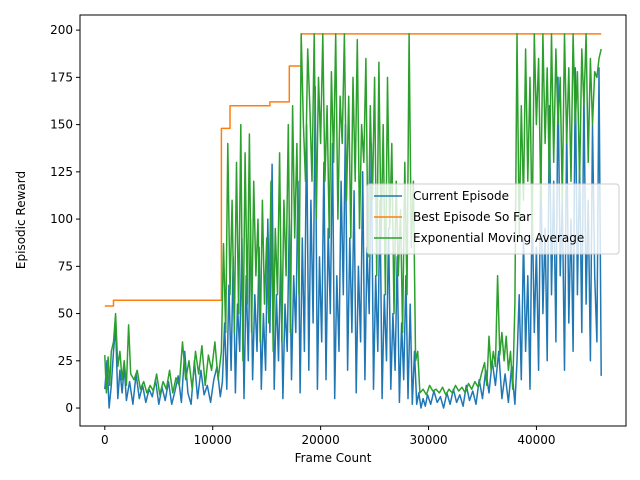 This screenshot has width=640, height=480. What do you see at coordinates (65, 266) in the screenshot?
I see `y-tick-label: 75` at bounding box center [65, 266].